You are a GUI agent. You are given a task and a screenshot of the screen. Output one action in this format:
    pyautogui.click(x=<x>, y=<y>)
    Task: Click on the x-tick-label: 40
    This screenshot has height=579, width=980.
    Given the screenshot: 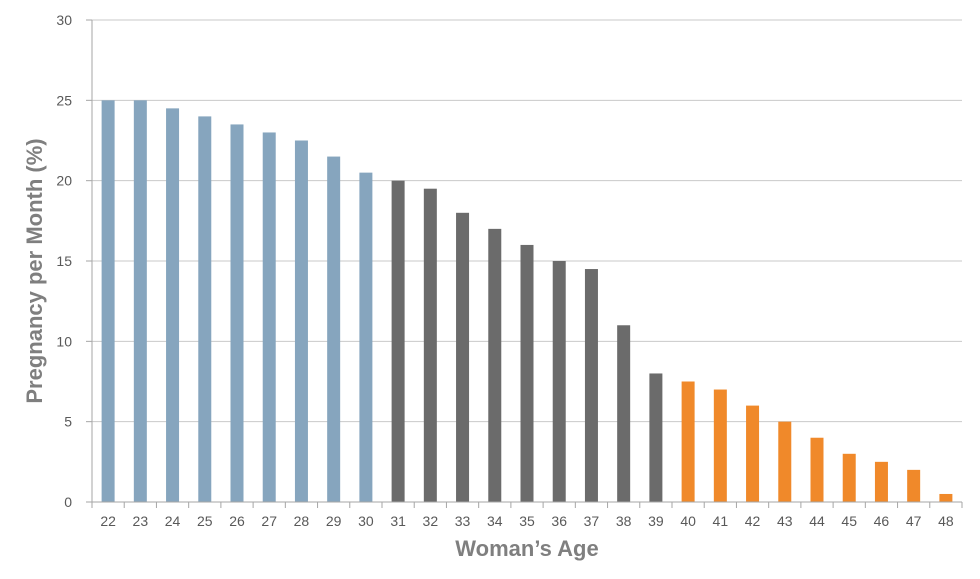 What is the action you would take?
    pyautogui.click(x=688, y=521)
    